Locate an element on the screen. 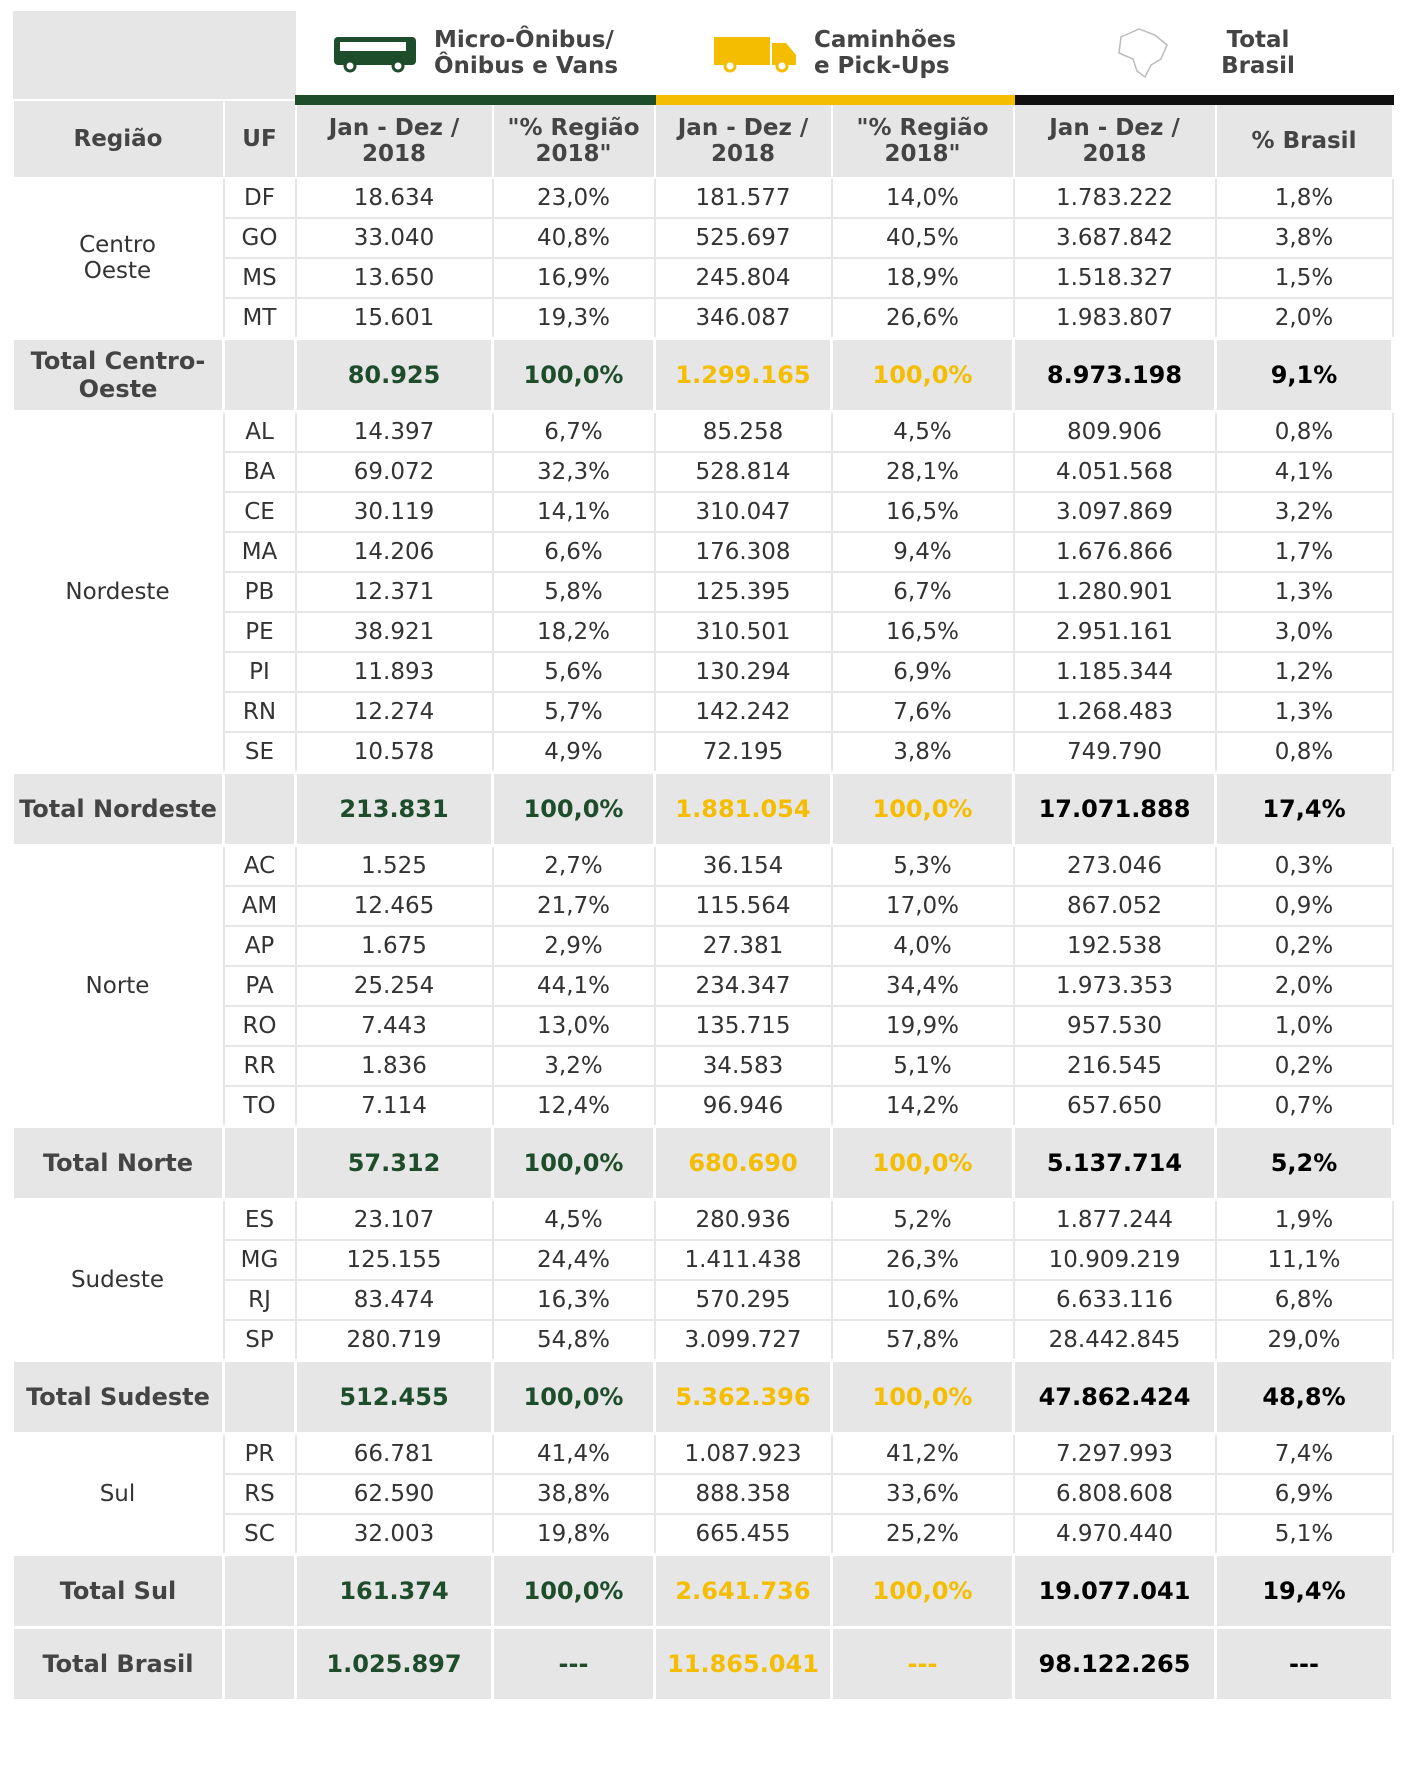  group-title: Total Brasil is located at coordinates (1258, 53).